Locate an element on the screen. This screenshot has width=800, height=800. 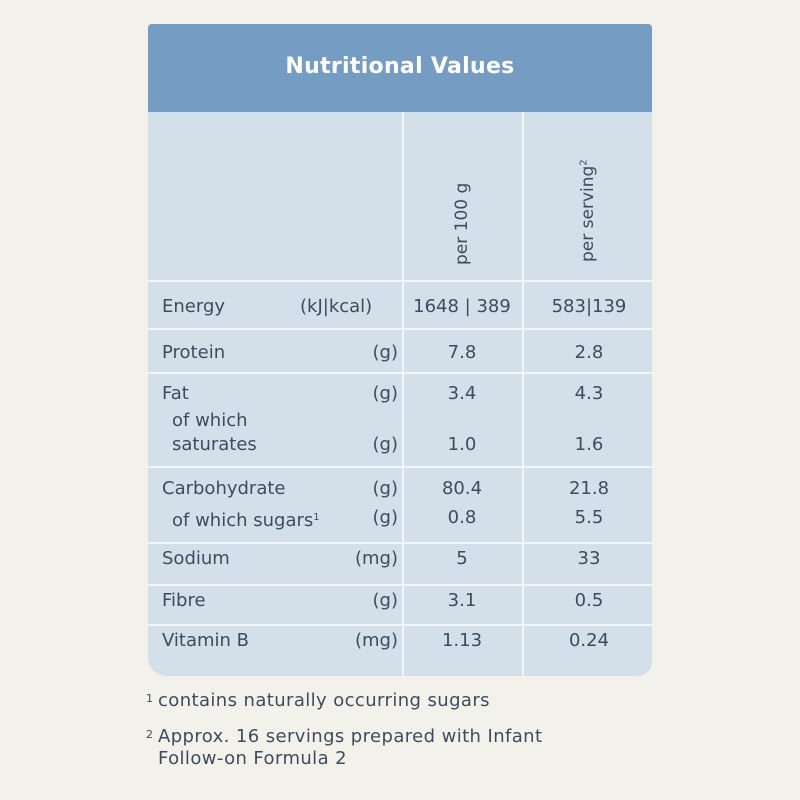
table-header: Nutritional Values is located at coordinates (400, 68).